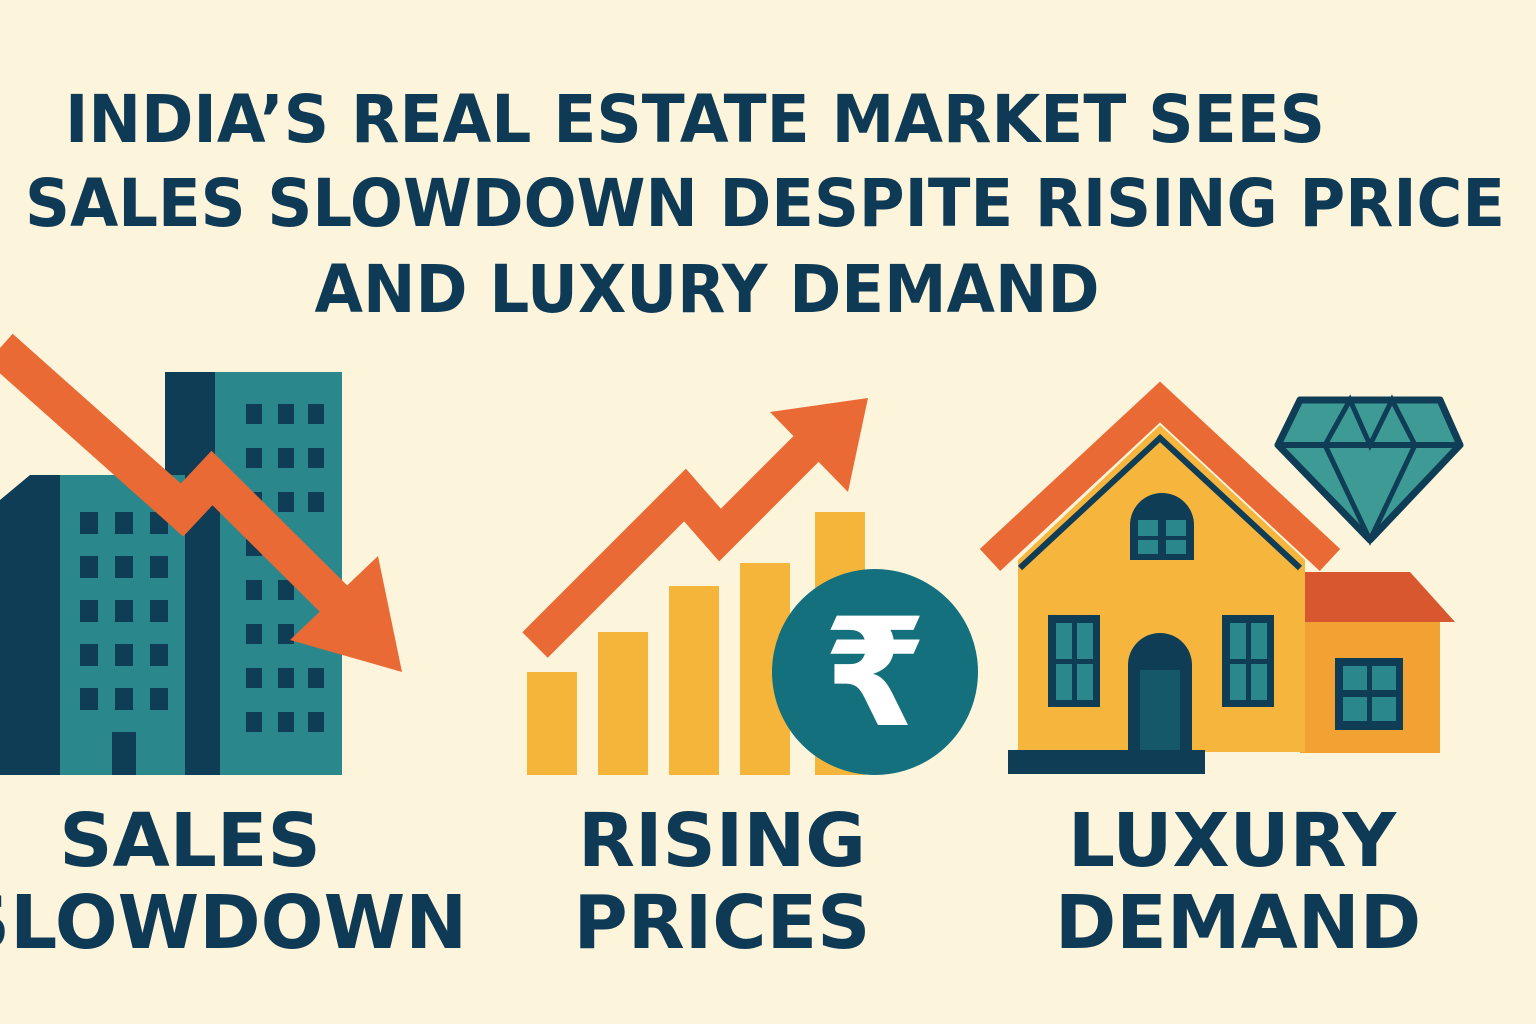 This screenshot has width=1536, height=1024. What do you see at coordinates (722, 923) in the screenshot?
I see `panel-label: PRICES` at bounding box center [722, 923].